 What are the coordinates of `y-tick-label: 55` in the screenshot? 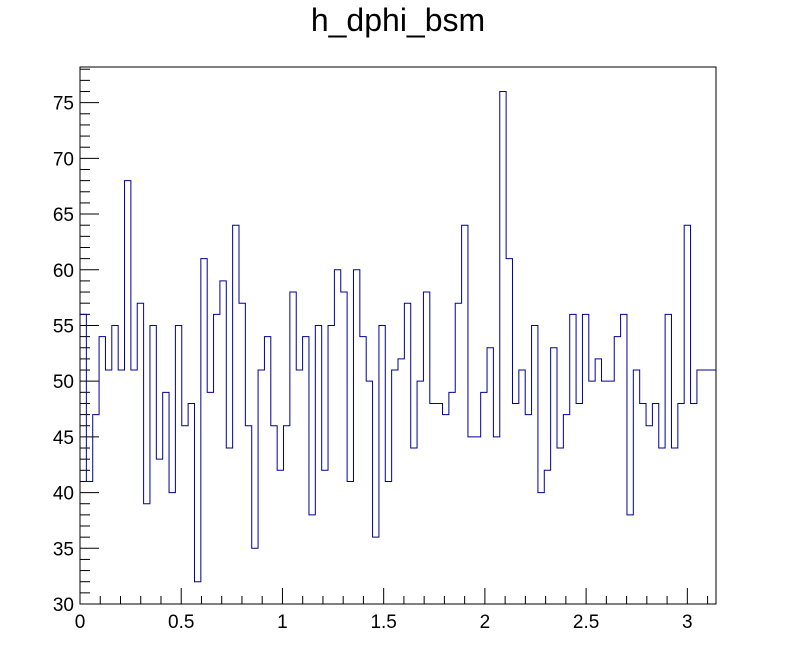 It's located at (63, 326).